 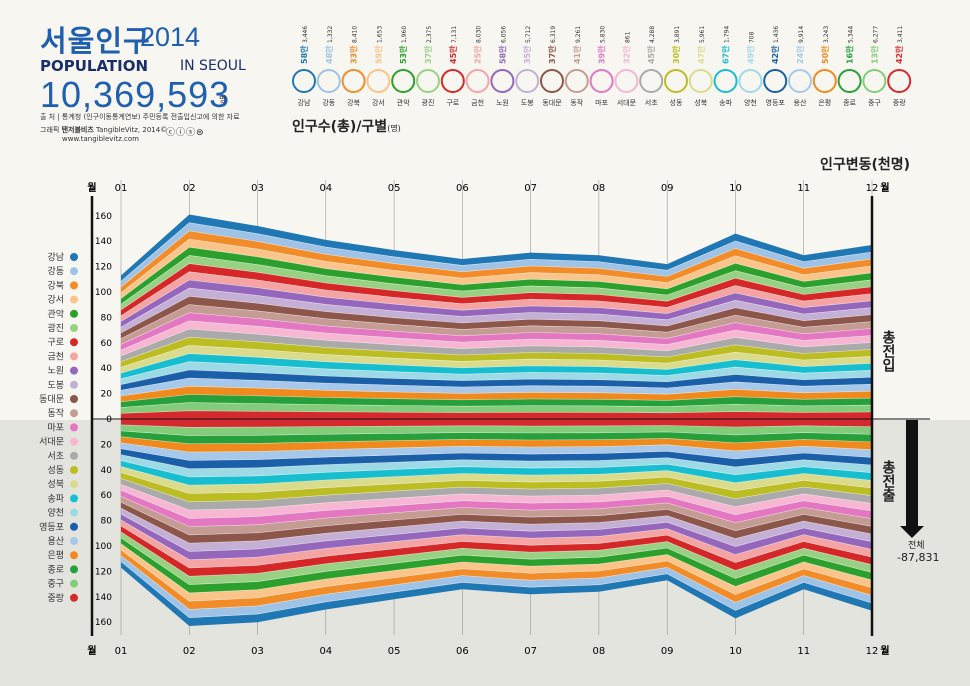 What do you see at coordinates (325, 188) in the screenshot?
I see `month-label-top: 04` at bounding box center [325, 188].